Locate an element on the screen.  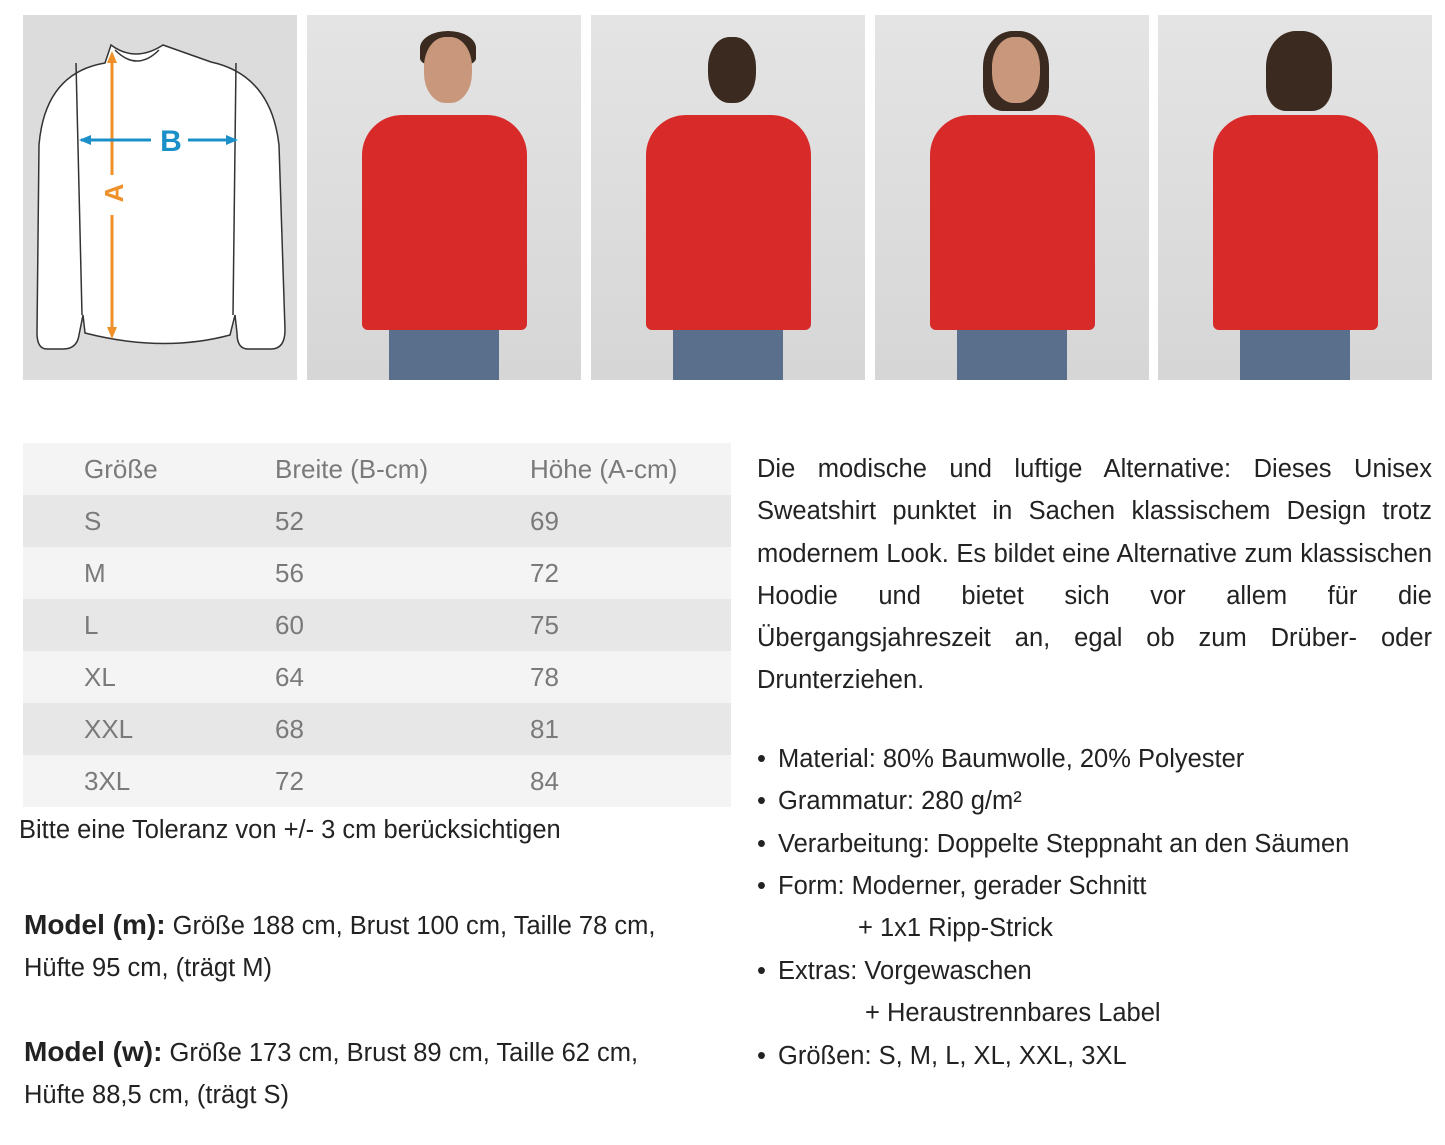
feature-extras: • Extras: Vorgewaschen is located at coordinates (894, 971).